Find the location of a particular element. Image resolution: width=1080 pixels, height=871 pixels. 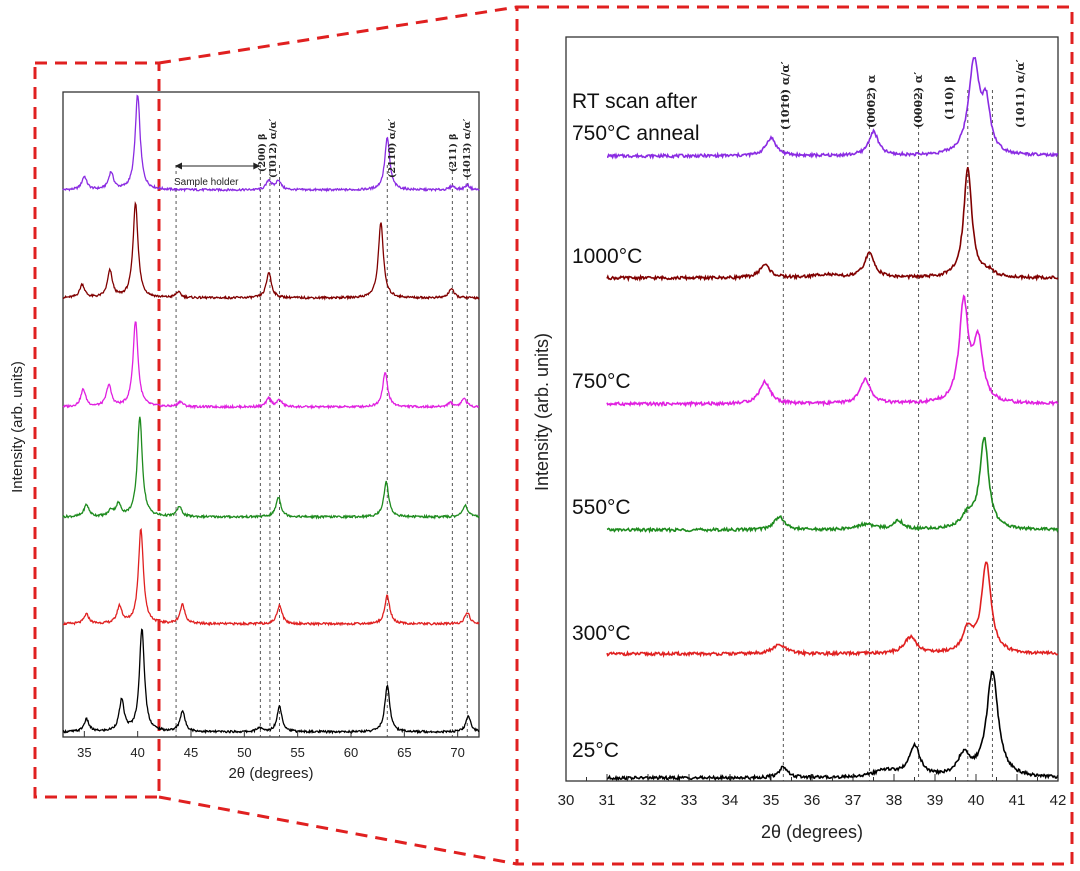

left-peak-label-1013: (1013) α/α′ is located at coordinates (467, 148).